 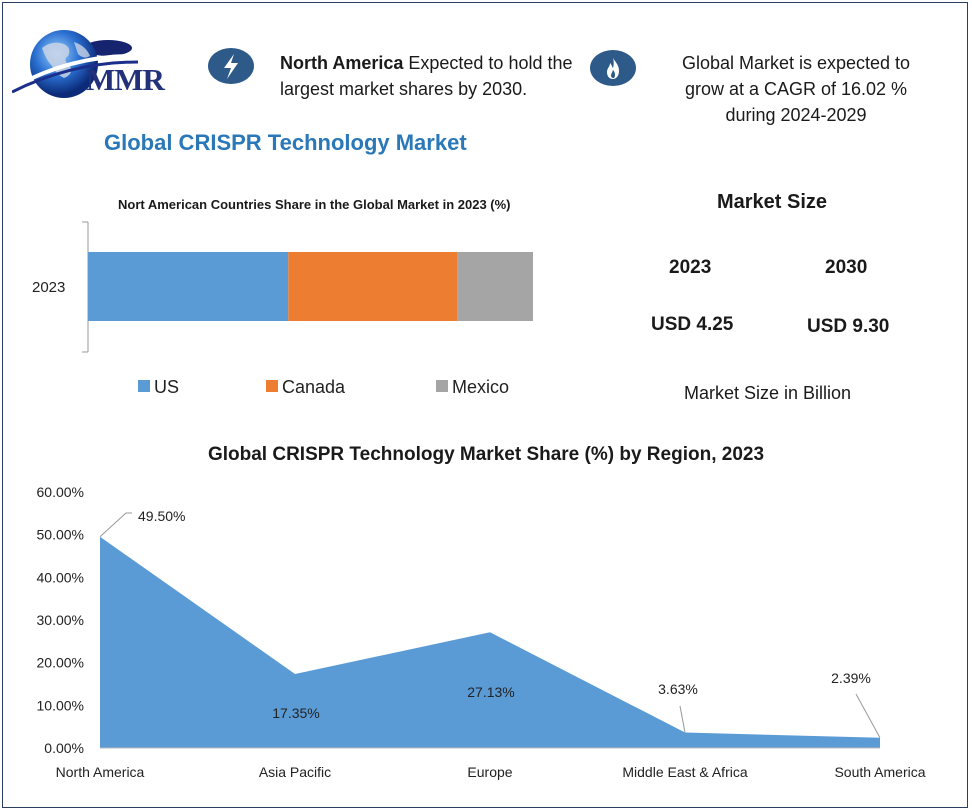 I want to click on data-label: 49.50%, so click(x=161, y=516).